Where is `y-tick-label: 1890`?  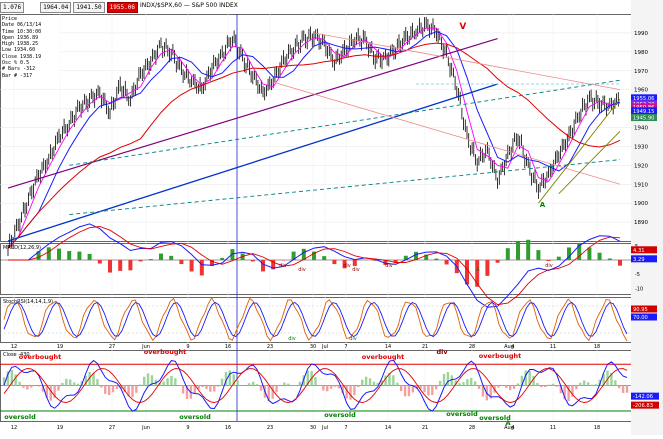
y-tick-label: 1890 is located at coordinates (641, 223).